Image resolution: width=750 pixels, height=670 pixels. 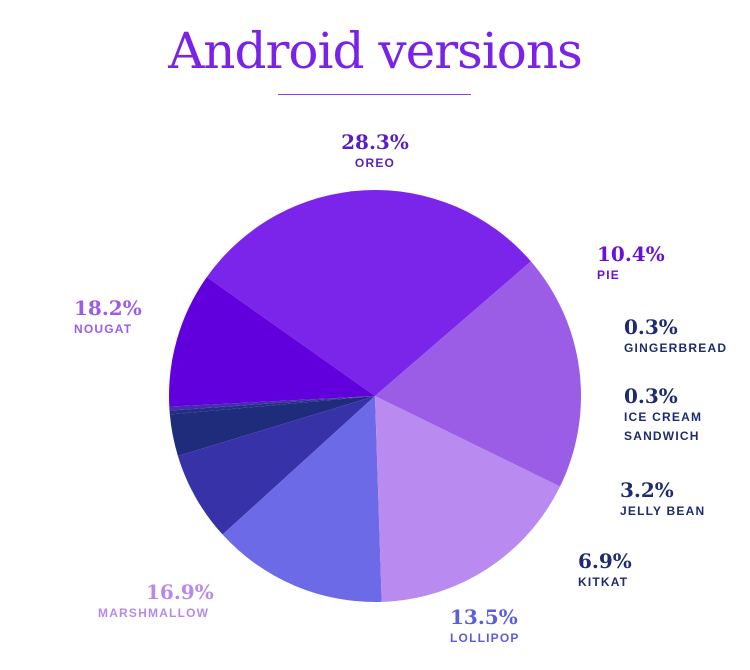 I want to click on slice-jelly-bean, so click(x=272, y=426).